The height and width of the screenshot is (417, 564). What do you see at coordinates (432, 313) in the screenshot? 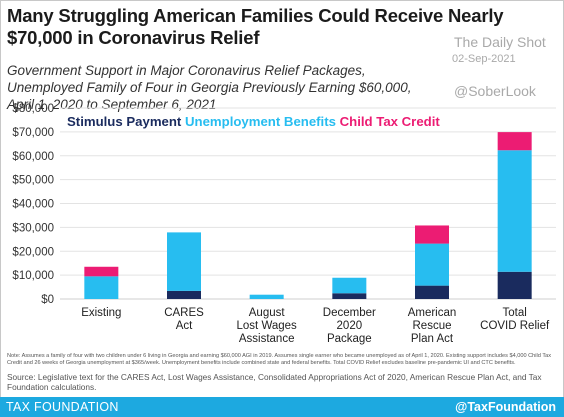
I see `x-tick-label: American` at bounding box center [432, 313].